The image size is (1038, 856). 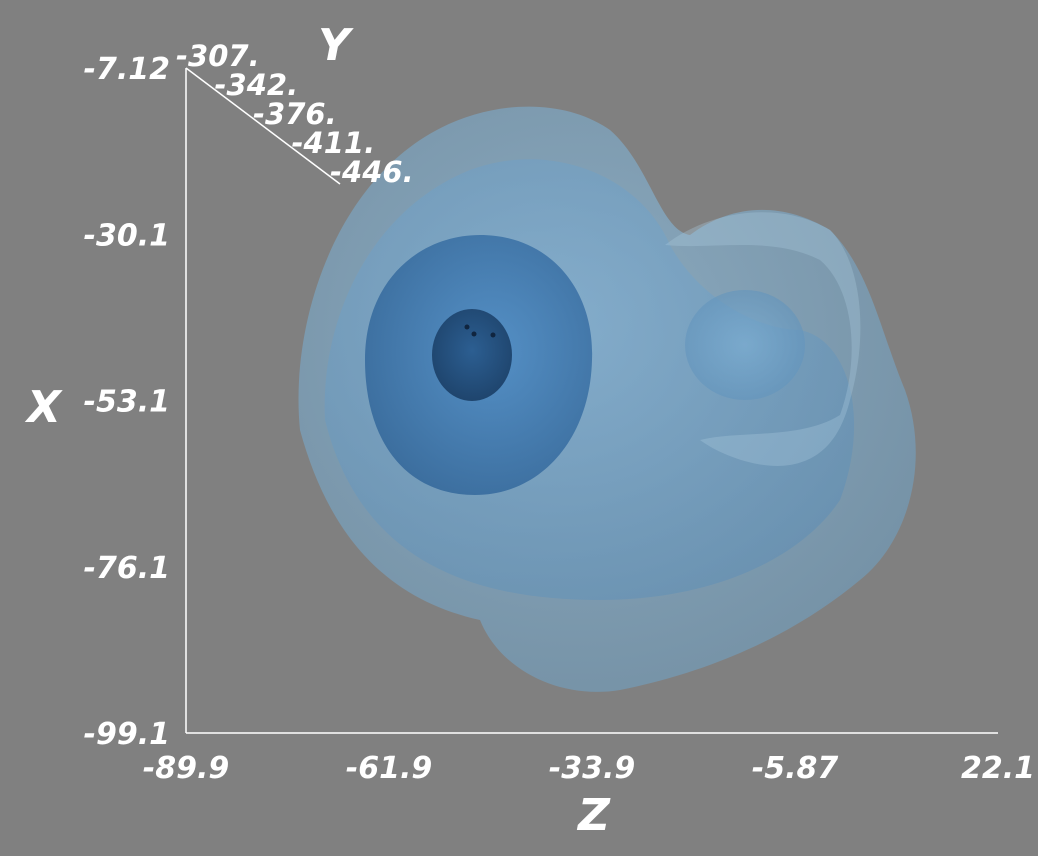 What do you see at coordinates (186, 768) in the screenshot?
I see `z-axis-tick-label: -89.9` at bounding box center [186, 768].